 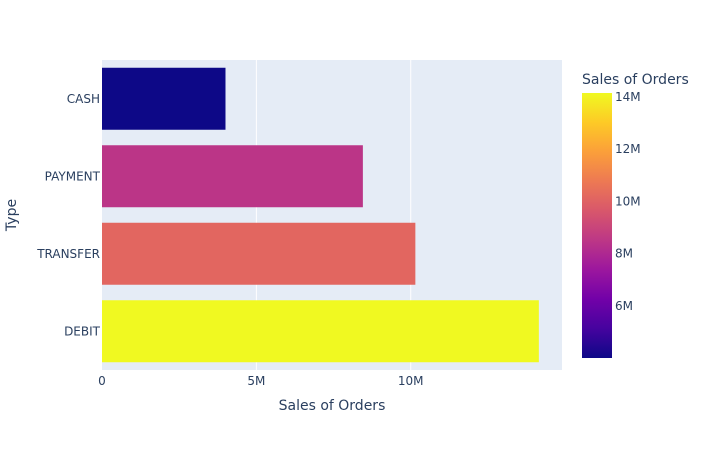 I want to click on x-tick-labels: 0 5M 10M, so click(x=260, y=381).